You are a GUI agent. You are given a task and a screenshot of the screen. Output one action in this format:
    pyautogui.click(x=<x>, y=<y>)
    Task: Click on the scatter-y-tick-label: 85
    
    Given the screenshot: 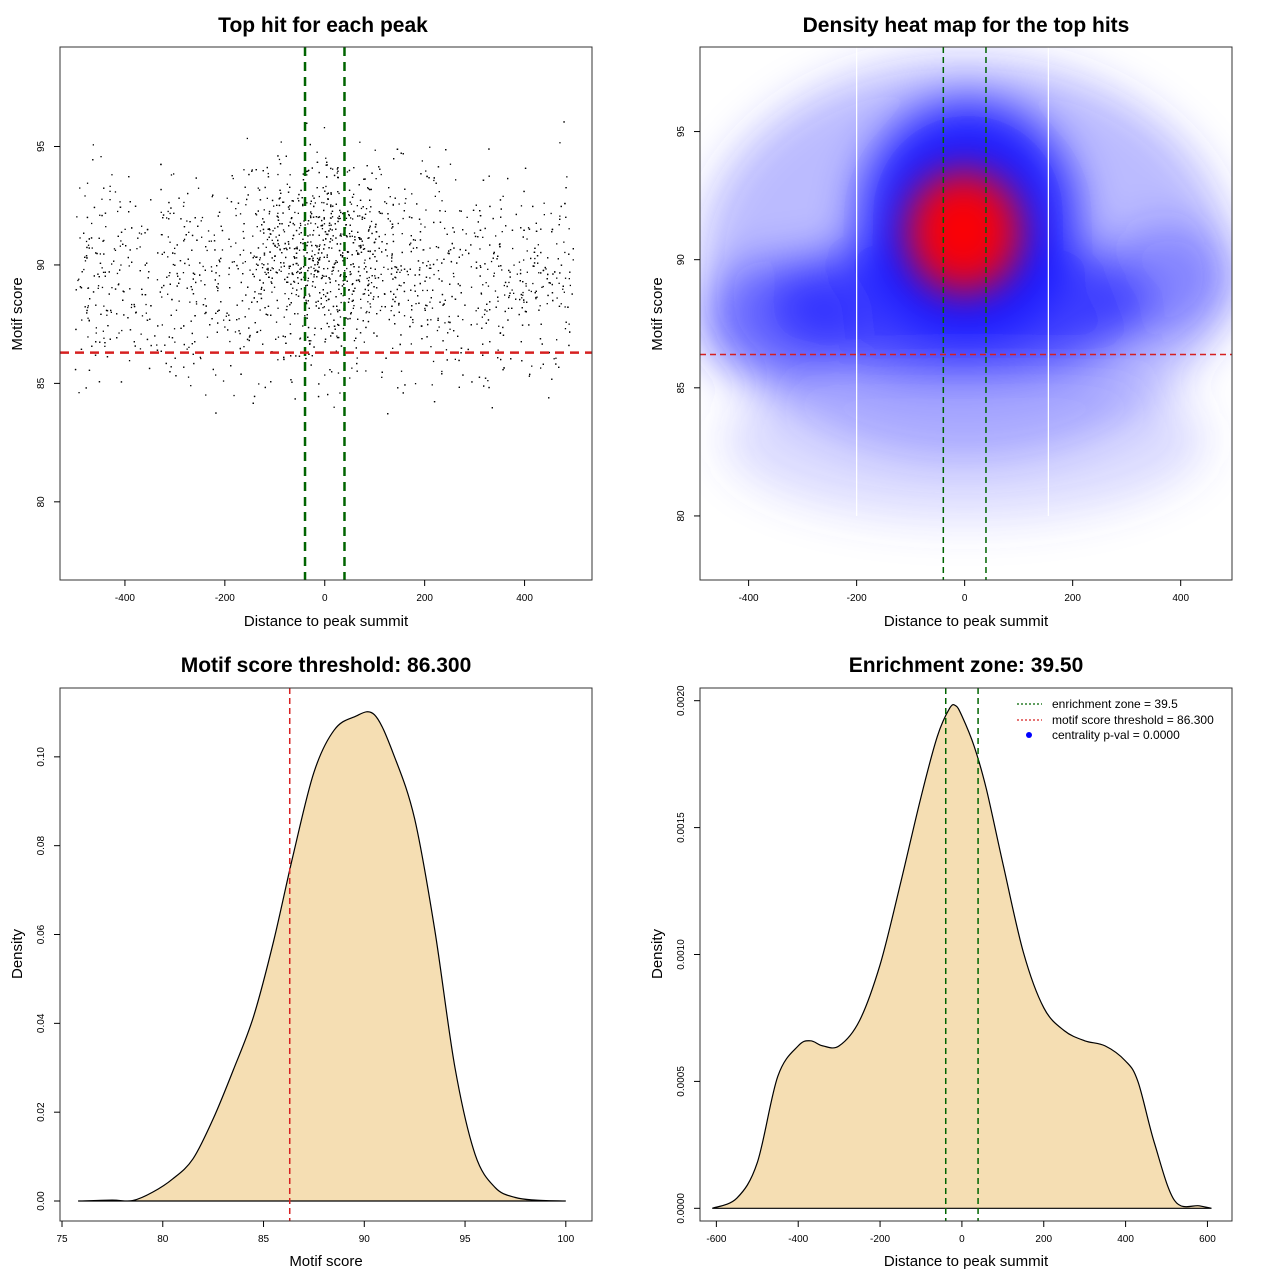 What is the action you would take?
    pyautogui.click(x=41, y=383)
    